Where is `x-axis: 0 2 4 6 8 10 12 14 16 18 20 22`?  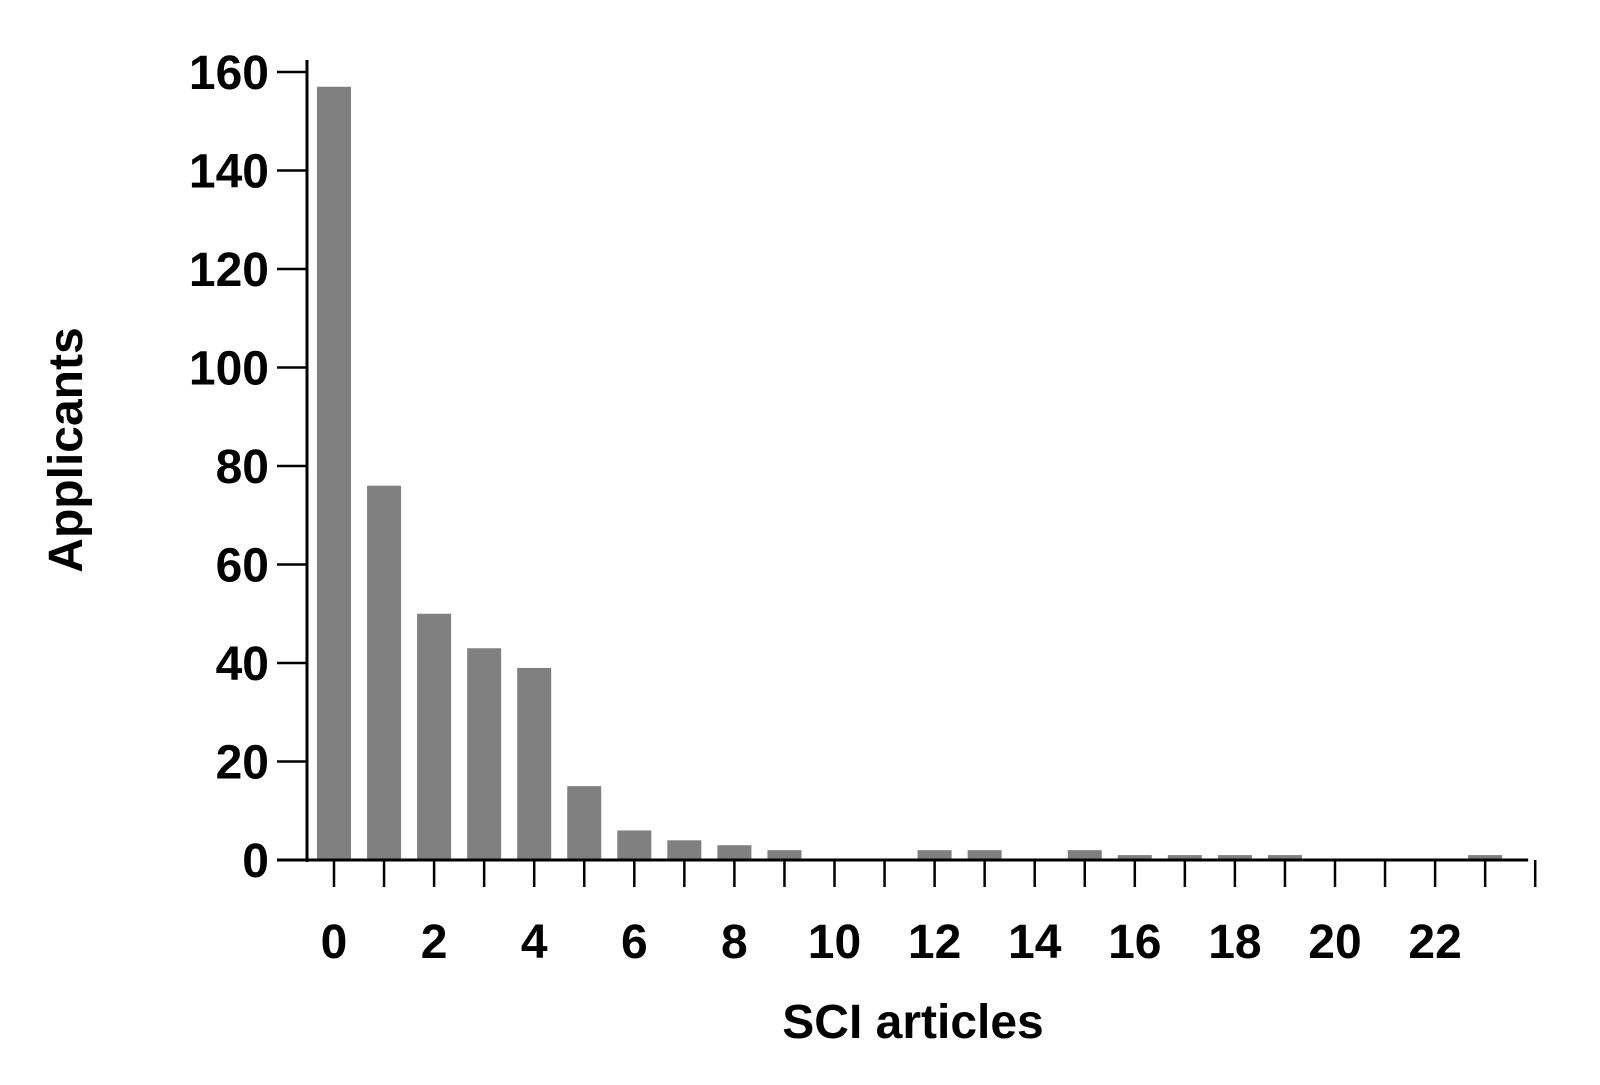 x-axis: 0 2 4 6 8 10 12 14 16 18 20 22 is located at coordinates (907, 913).